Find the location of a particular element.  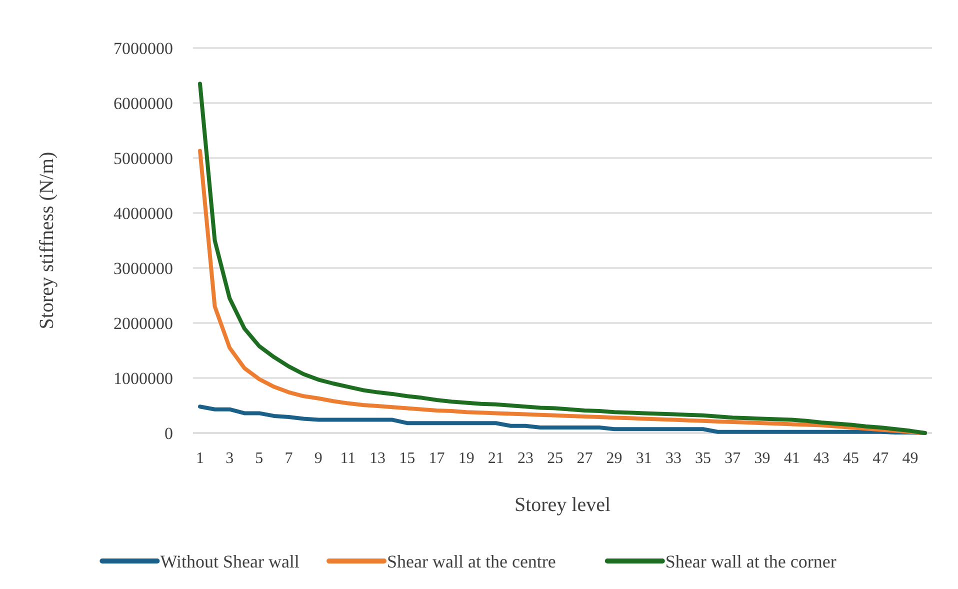

x-tick-label: 17 is located at coordinates (436, 458).